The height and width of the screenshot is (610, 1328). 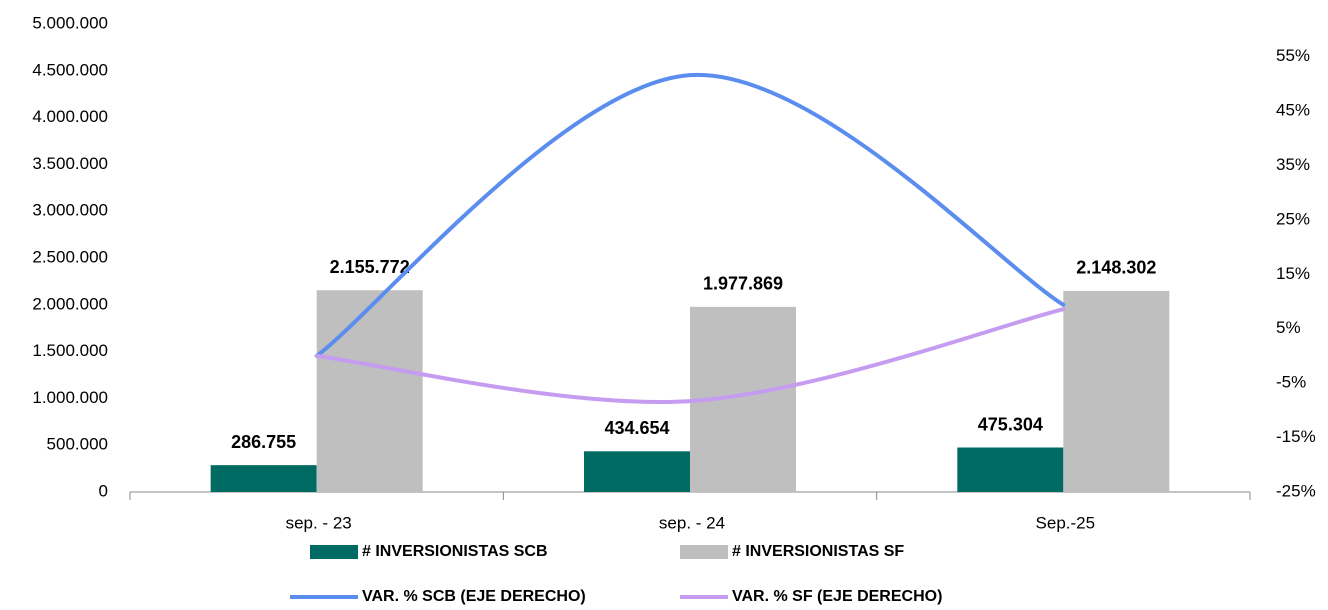 What do you see at coordinates (70, 397) in the screenshot?
I see `y-tick-label: 1.000.000` at bounding box center [70, 397].